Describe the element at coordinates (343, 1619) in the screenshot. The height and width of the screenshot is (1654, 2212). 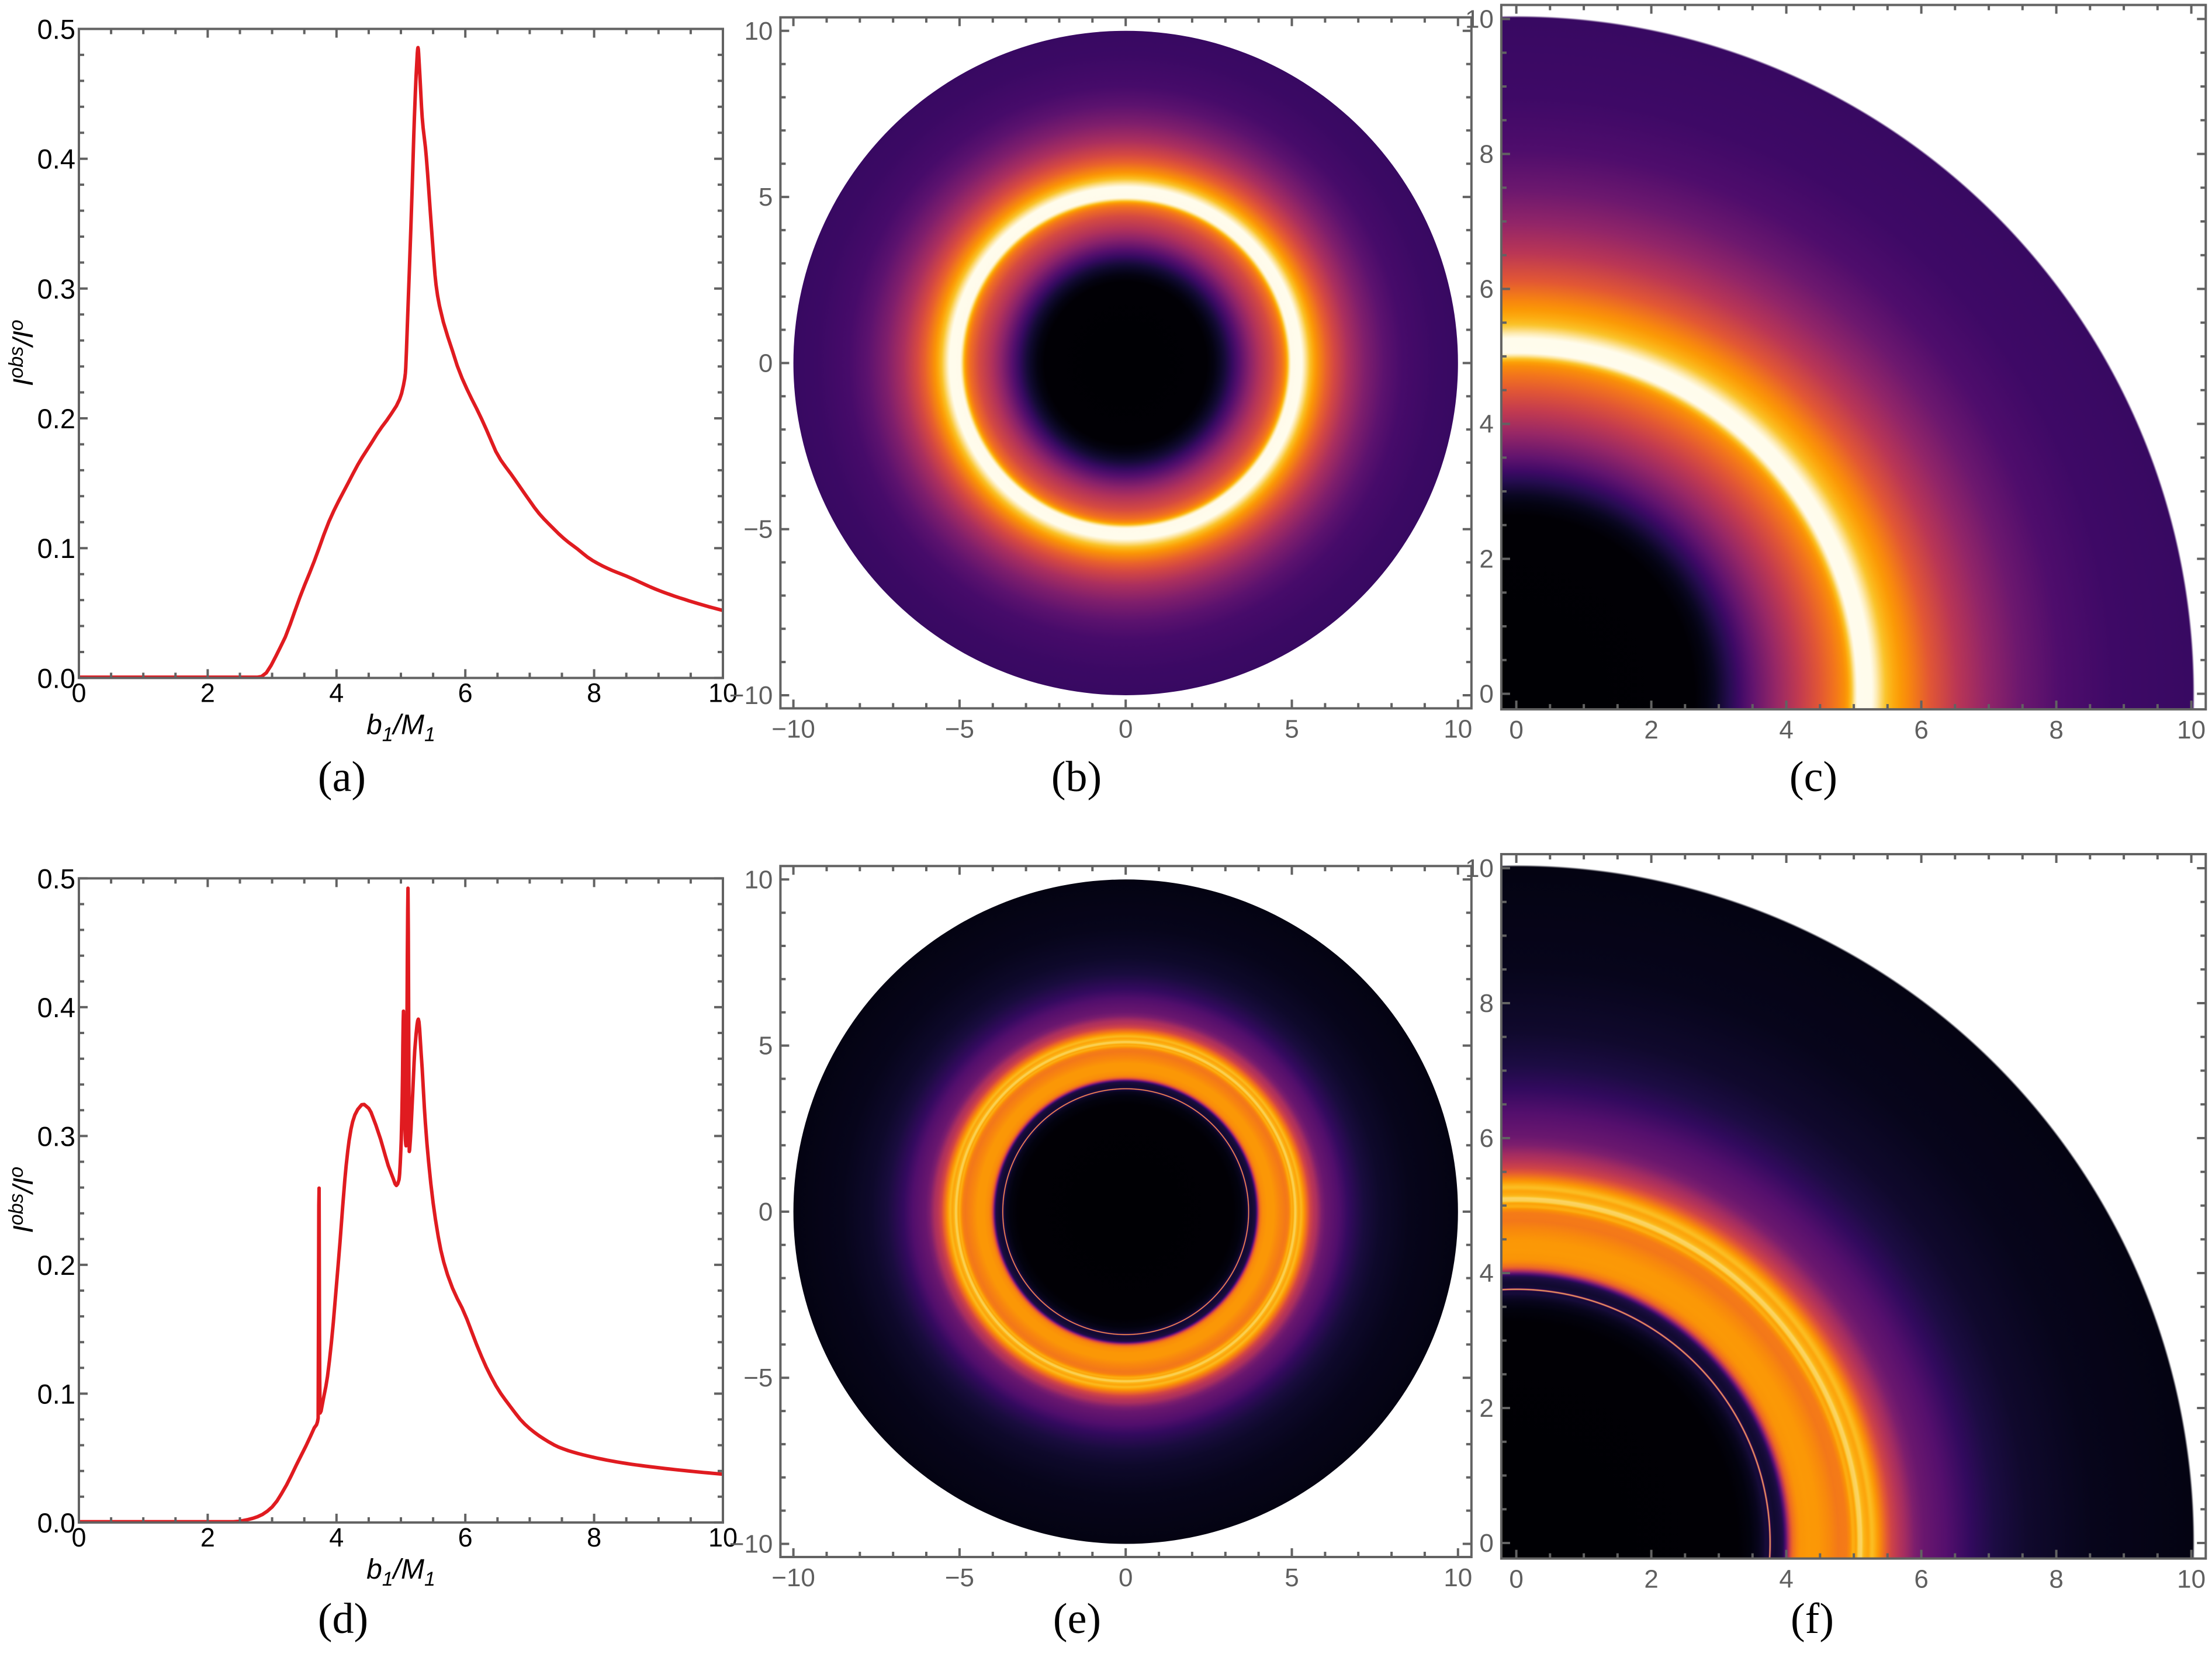
I see `svg-text: (d)` at that location.